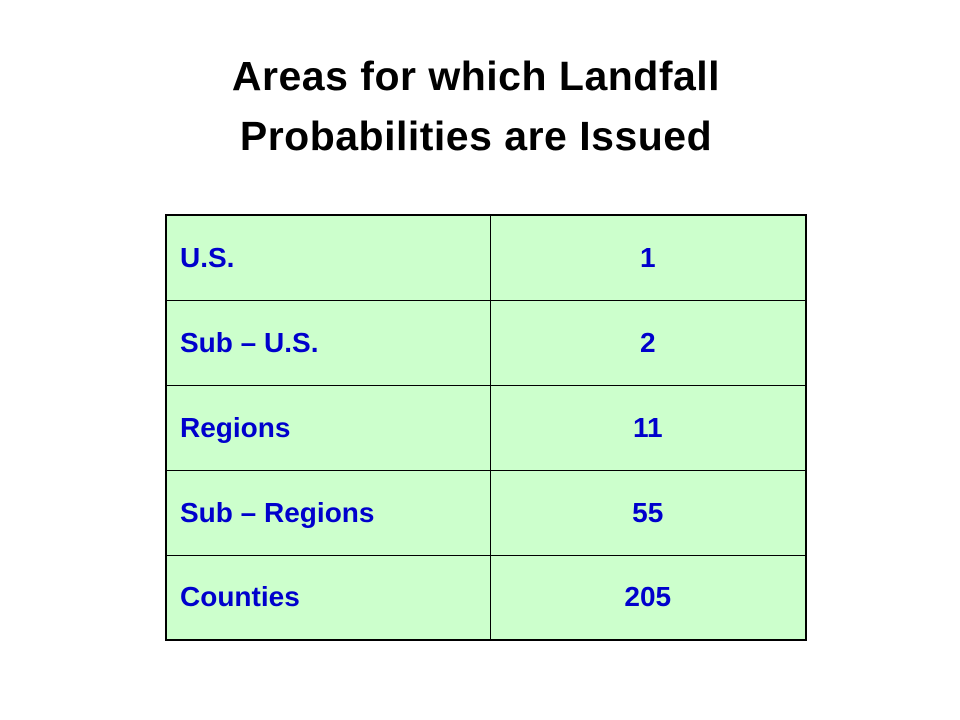  Describe the element at coordinates (648, 597) in the screenshot. I see `area-count-cell: 205` at that location.